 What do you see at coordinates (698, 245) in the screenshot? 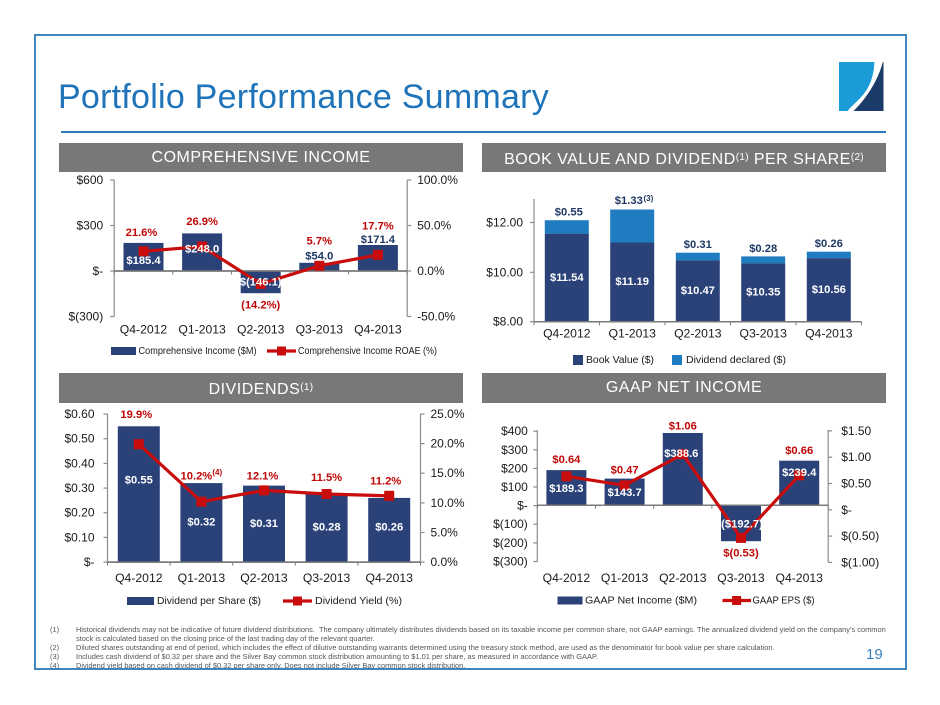
I see `svg-text: $0.31` at bounding box center [698, 245].